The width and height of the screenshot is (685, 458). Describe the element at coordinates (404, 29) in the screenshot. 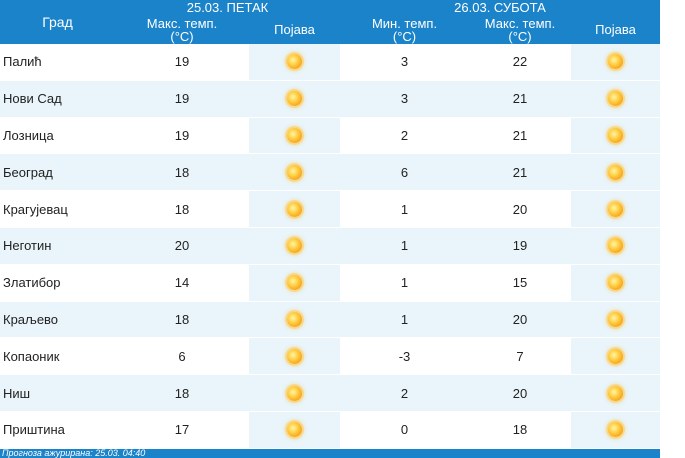

I see `min-temp-header-day-2: Мин. темп. (°C)` at that location.